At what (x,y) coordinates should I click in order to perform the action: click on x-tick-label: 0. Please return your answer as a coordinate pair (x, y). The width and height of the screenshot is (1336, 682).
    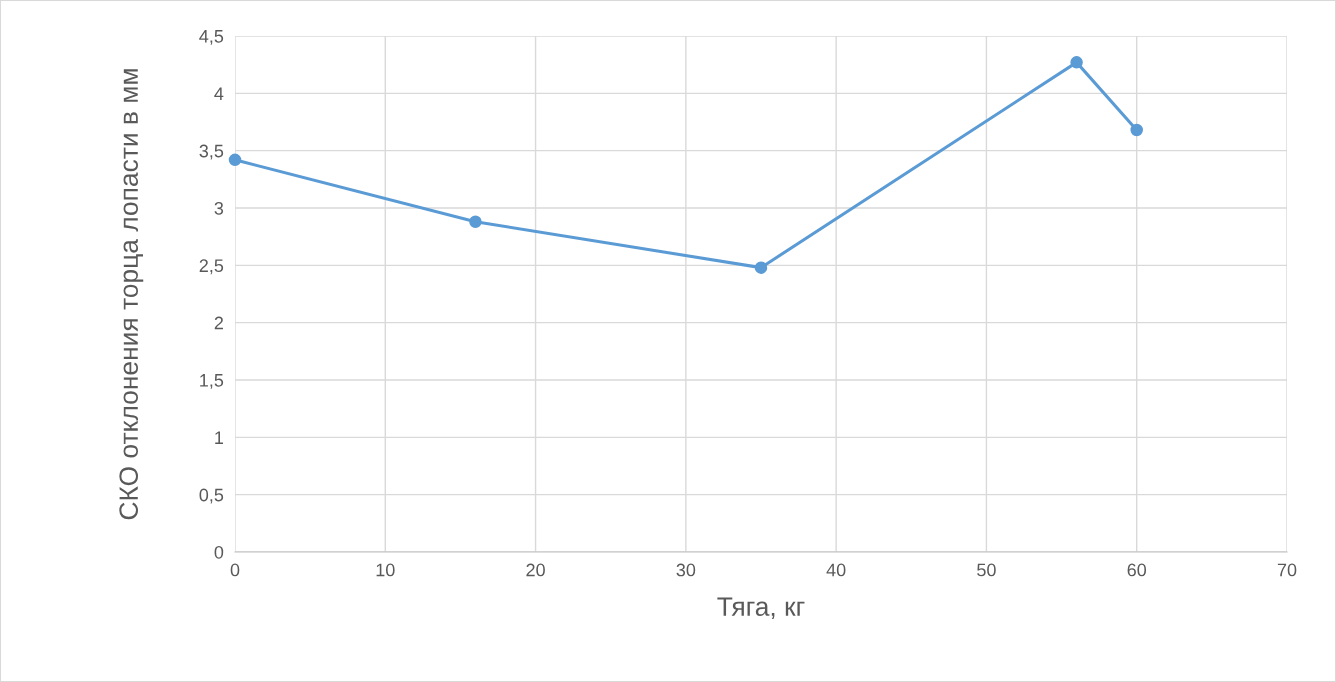
    Looking at the image, I should click on (235, 570).